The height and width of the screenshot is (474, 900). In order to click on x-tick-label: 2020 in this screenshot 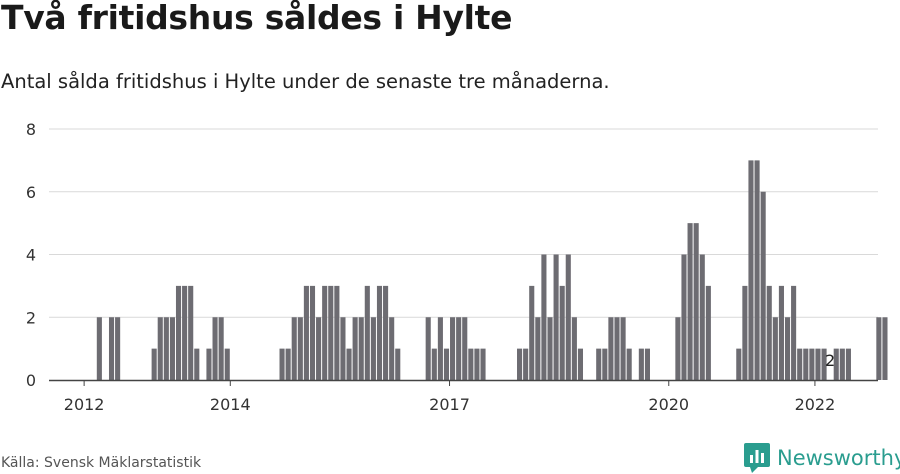, I will do `click(668, 404)`.